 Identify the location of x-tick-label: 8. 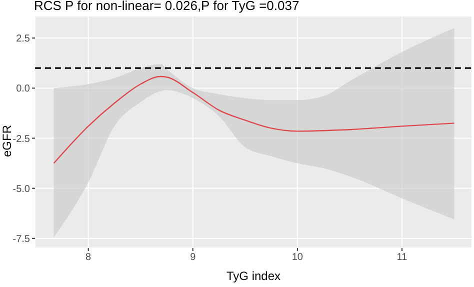
(89, 258).